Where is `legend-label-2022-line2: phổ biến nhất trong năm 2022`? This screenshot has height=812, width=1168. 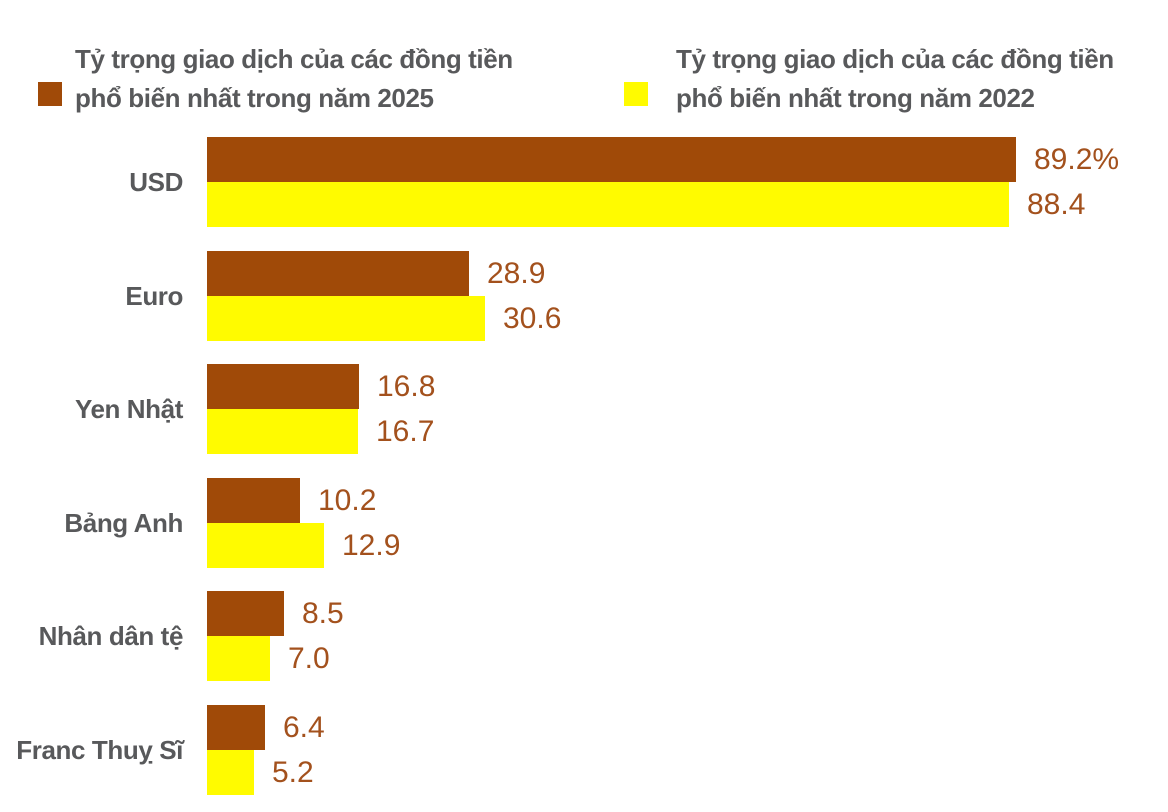 legend-label-2022-line2: phổ biến nhất trong năm 2022 is located at coordinates (855, 98).